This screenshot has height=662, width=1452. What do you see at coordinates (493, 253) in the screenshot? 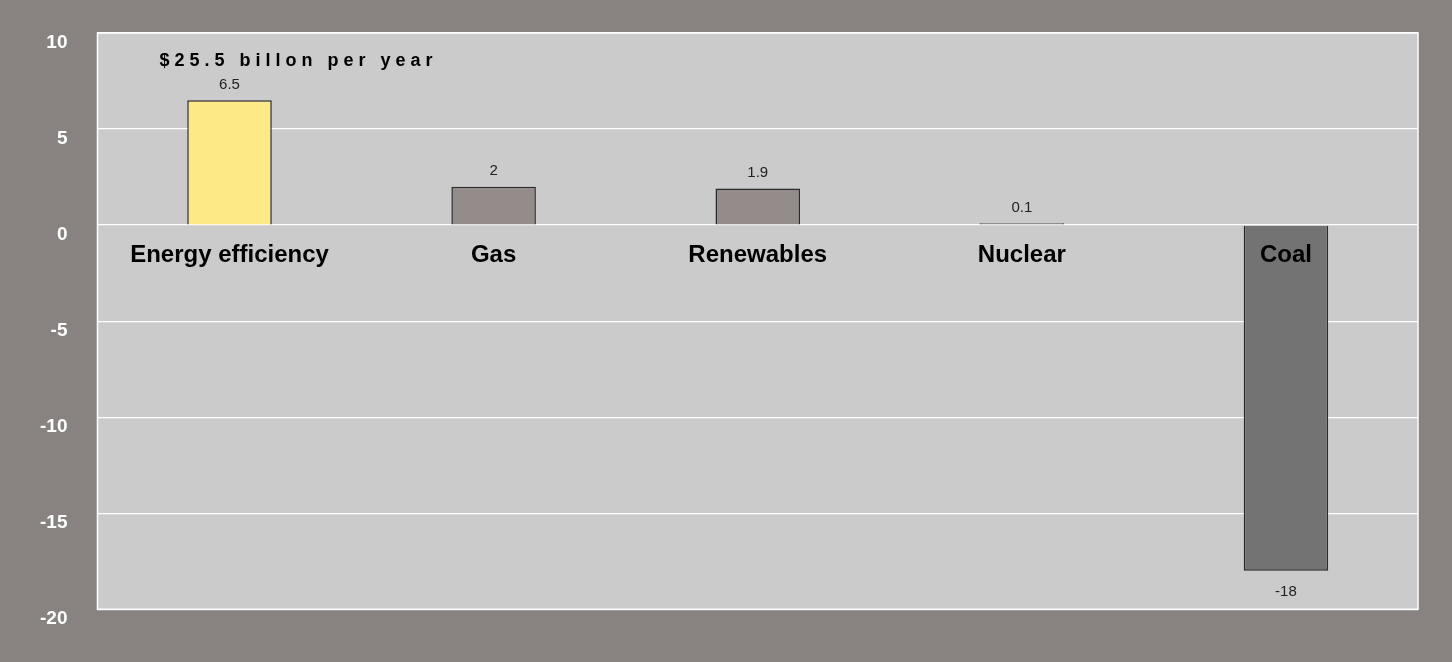
I see `x-tick-label: Gas` at bounding box center [493, 253].